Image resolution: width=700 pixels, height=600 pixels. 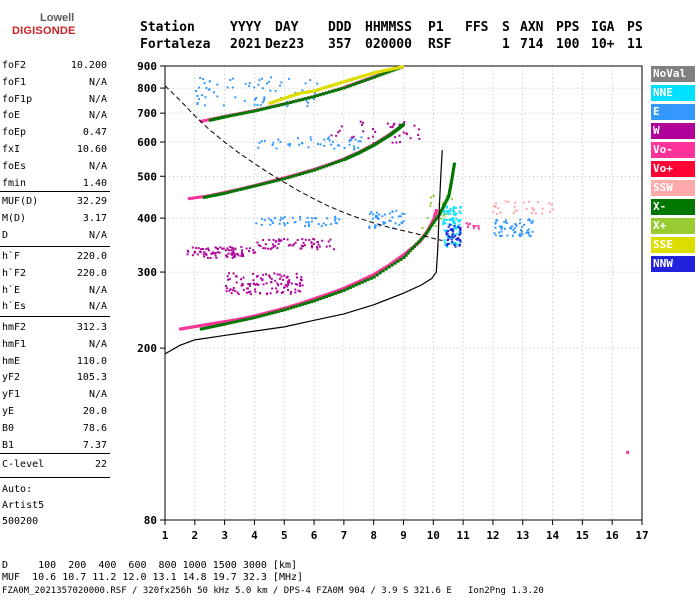 I want to click on x-tick-label: 6, so click(x=314, y=535).